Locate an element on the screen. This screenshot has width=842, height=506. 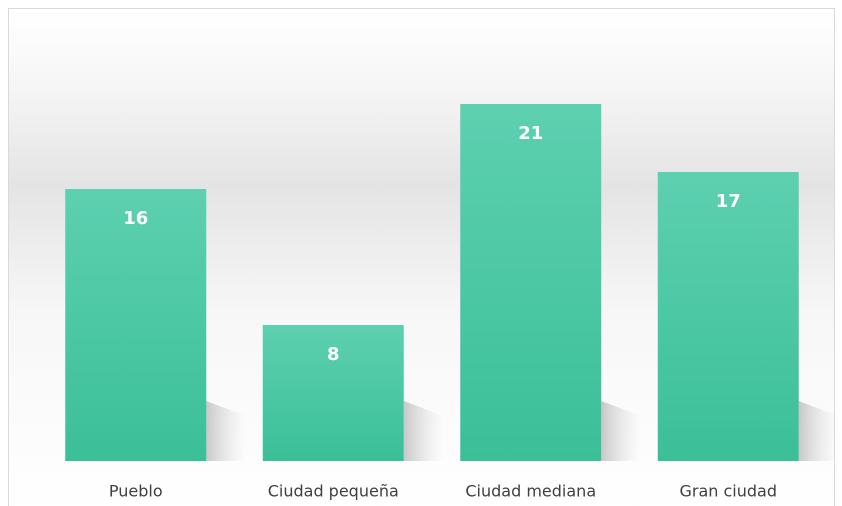
data-label: 21 is located at coordinates (530, 133).